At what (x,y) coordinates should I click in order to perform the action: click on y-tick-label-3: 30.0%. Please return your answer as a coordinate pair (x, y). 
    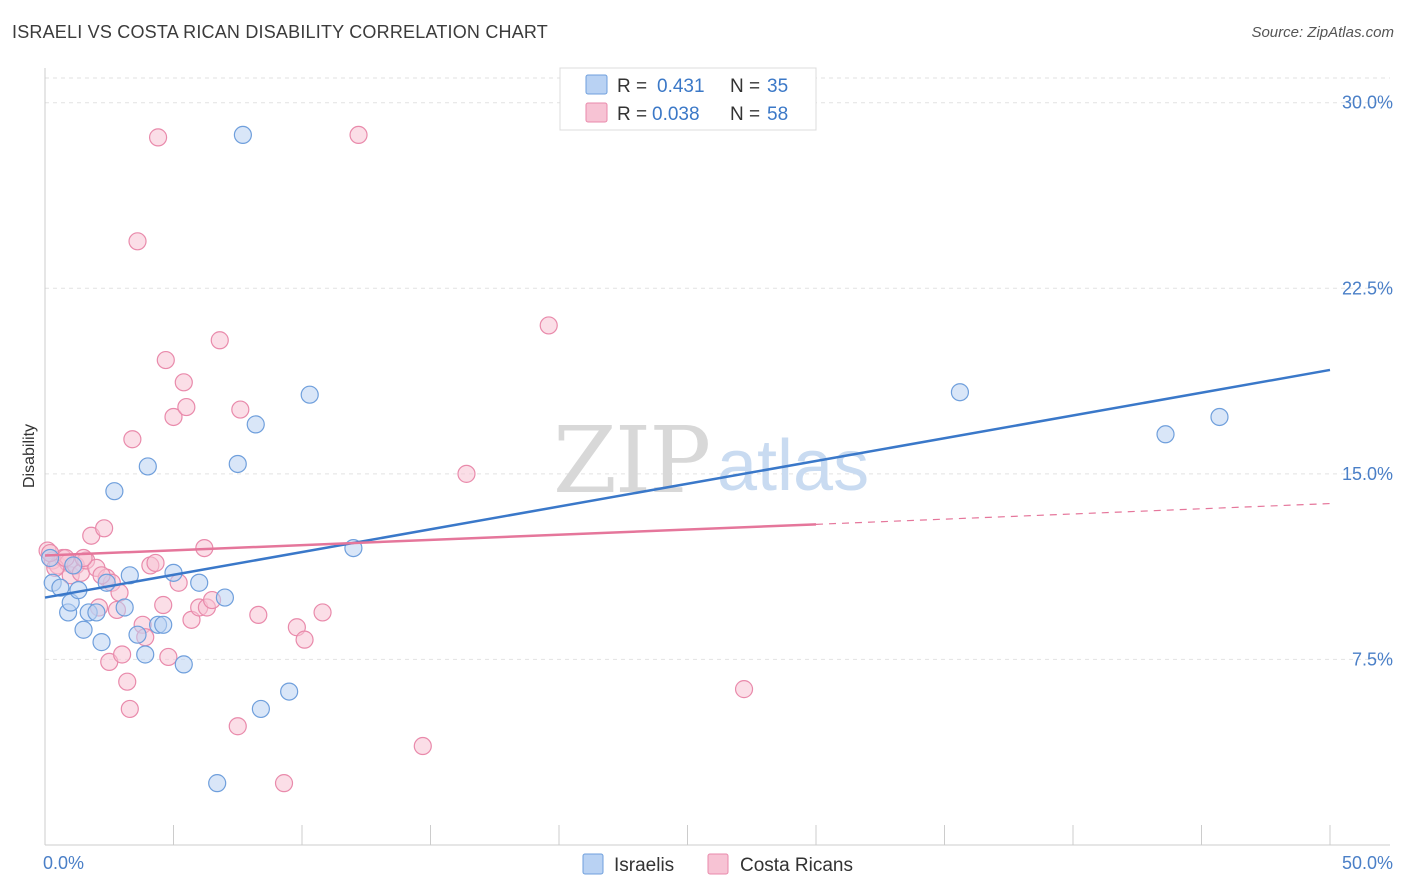
    Looking at the image, I should click on (1367, 103).